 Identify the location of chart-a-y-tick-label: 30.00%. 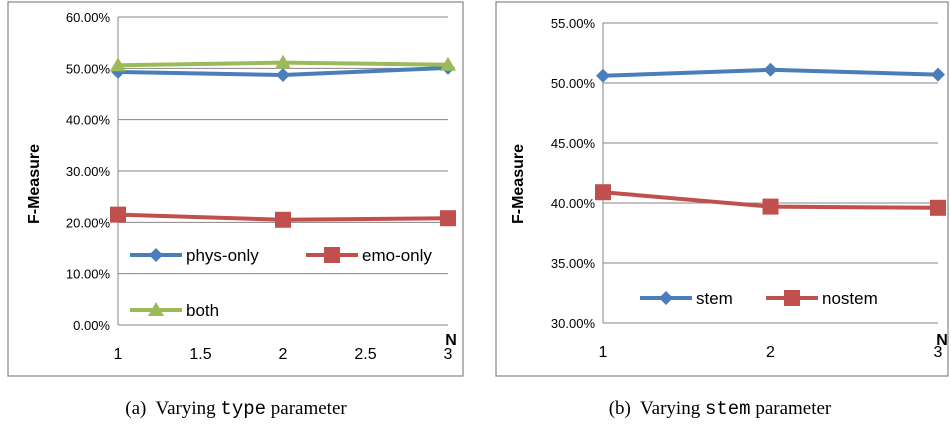
(88, 171).